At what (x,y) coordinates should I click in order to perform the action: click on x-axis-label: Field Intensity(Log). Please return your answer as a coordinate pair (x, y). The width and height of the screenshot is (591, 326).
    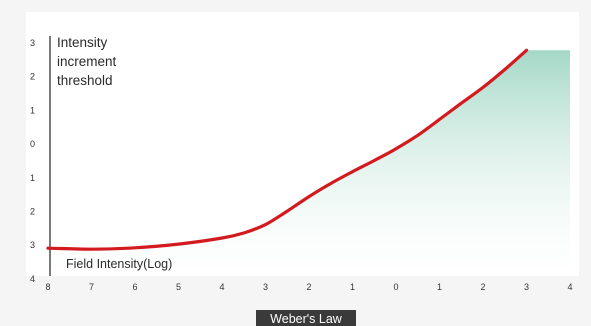
    Looking at the image, I should click on (119, 264).